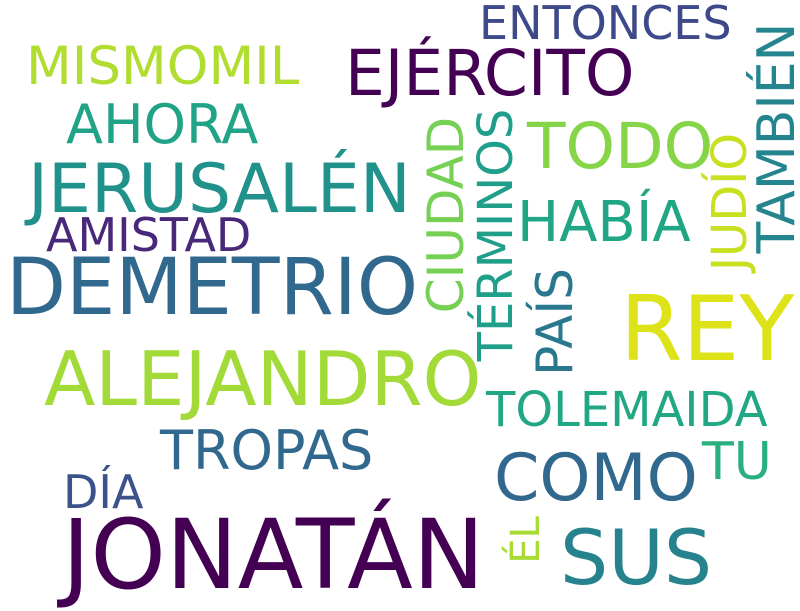  What do you see at coordinates (212, 288) in the screenshot?
I see `word-demetrio: DEMETRIO` at bounding box center [212, 288].